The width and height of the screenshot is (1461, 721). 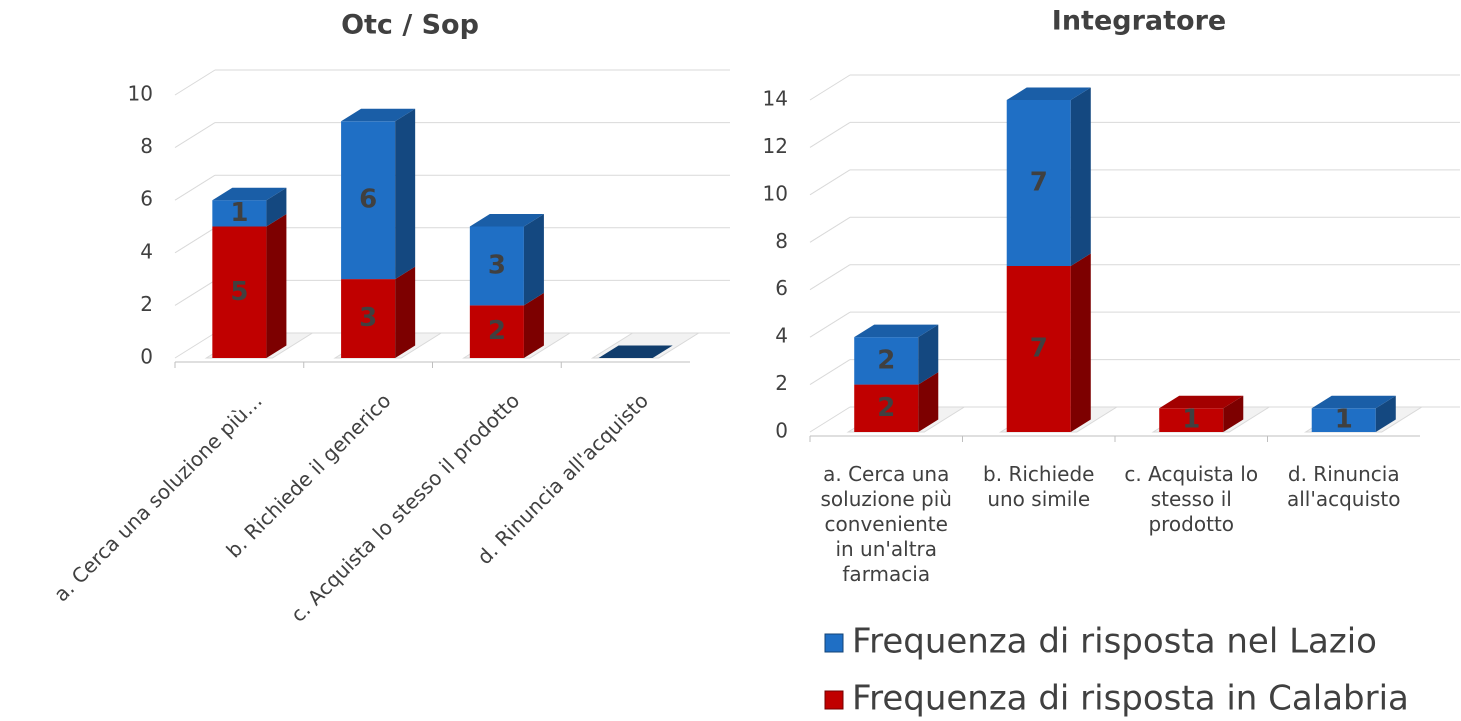 What do you see at coordinates (1114, 642) in the screenshot?
I see `legend-label: Frequenza di risposta nel Lazio` at bounding box center [1114, 642].